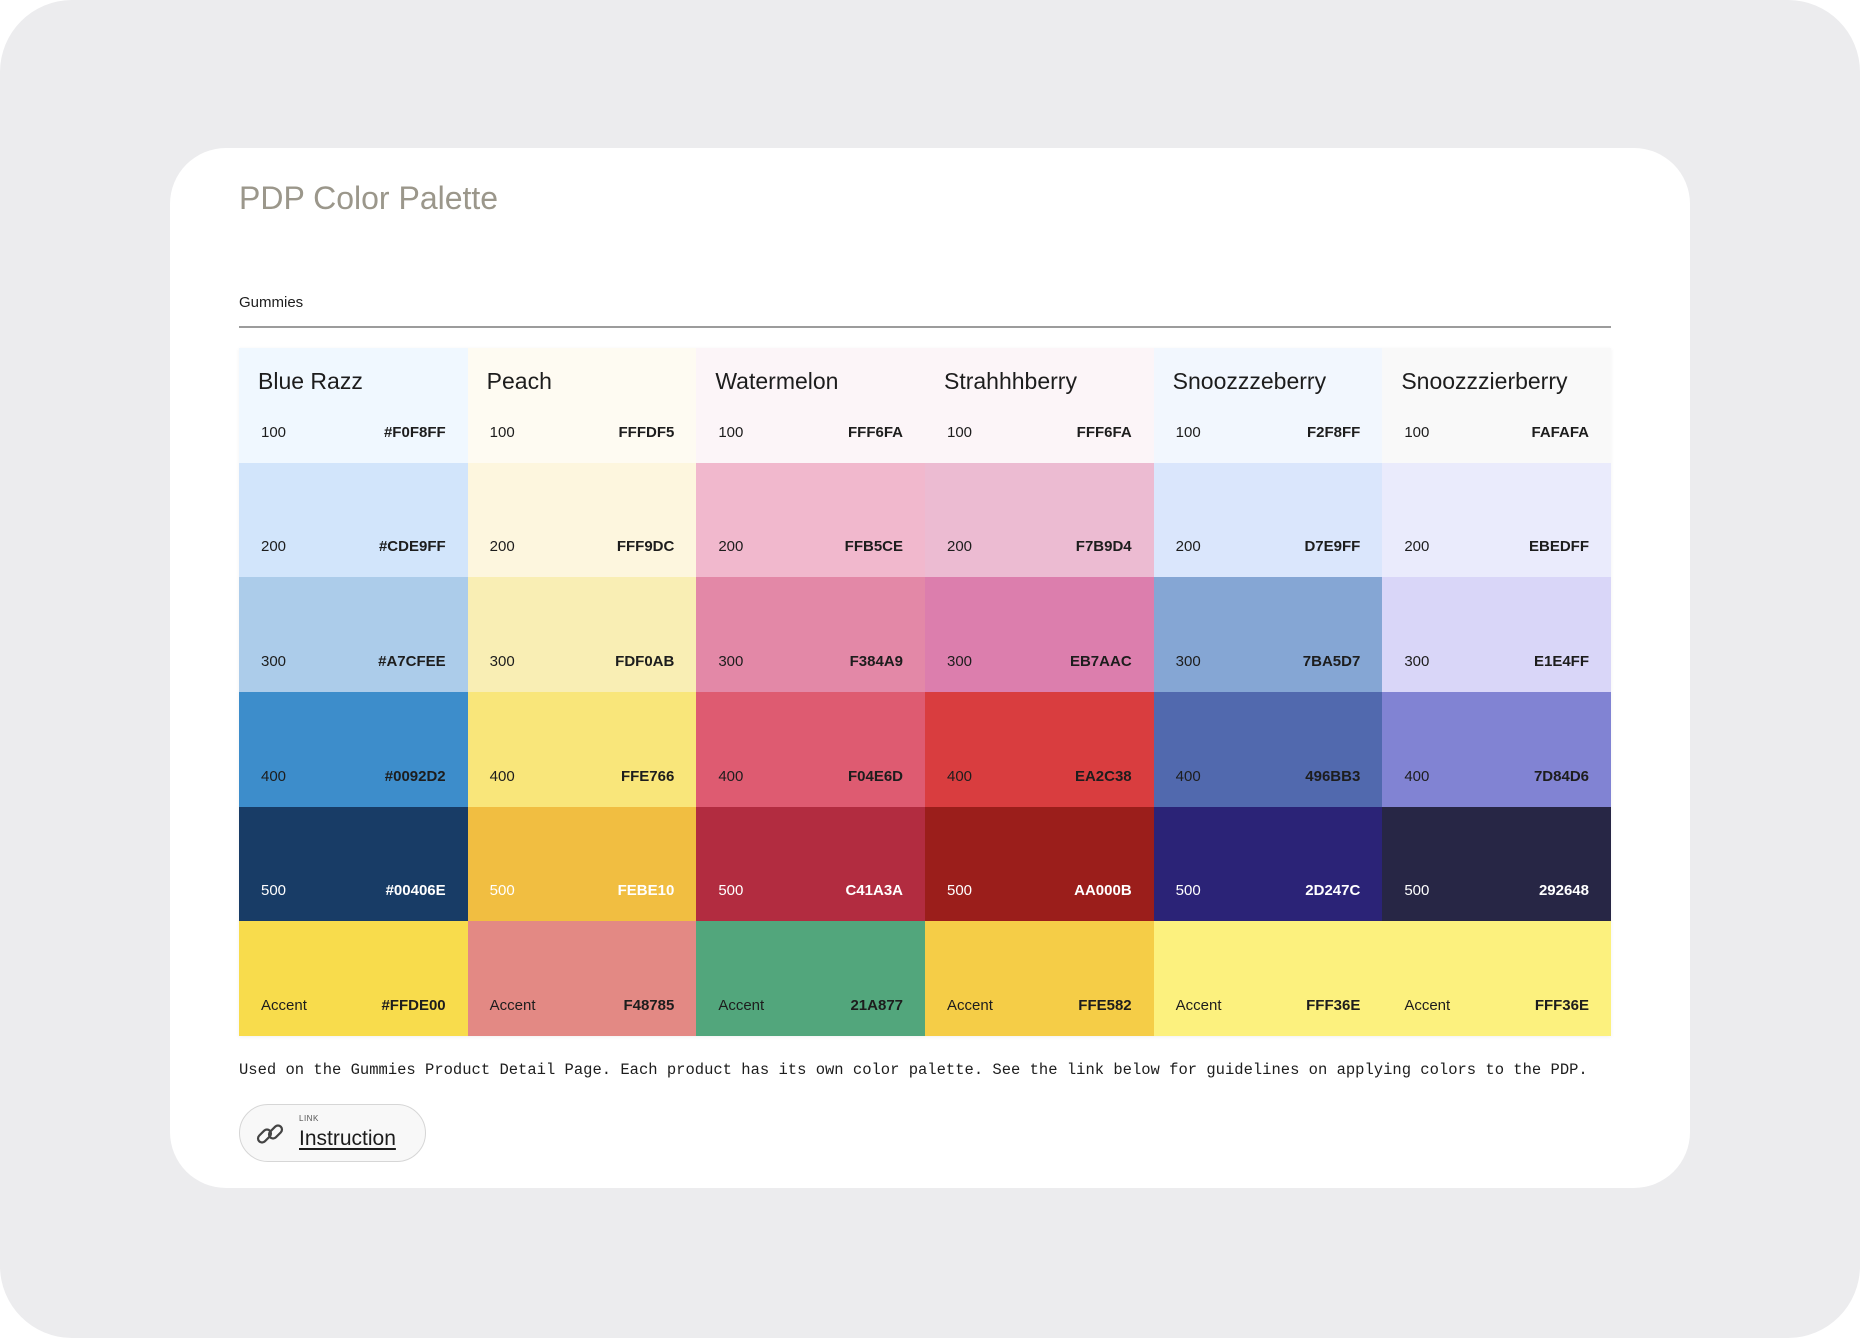 Image resolution: width=1860 pixels, height=1338 pixels. What do you see at coordinates (582, 864) in the screenshot?
I see `swatch-cell: 500 FEBE10` at bounding box center [582, 864].